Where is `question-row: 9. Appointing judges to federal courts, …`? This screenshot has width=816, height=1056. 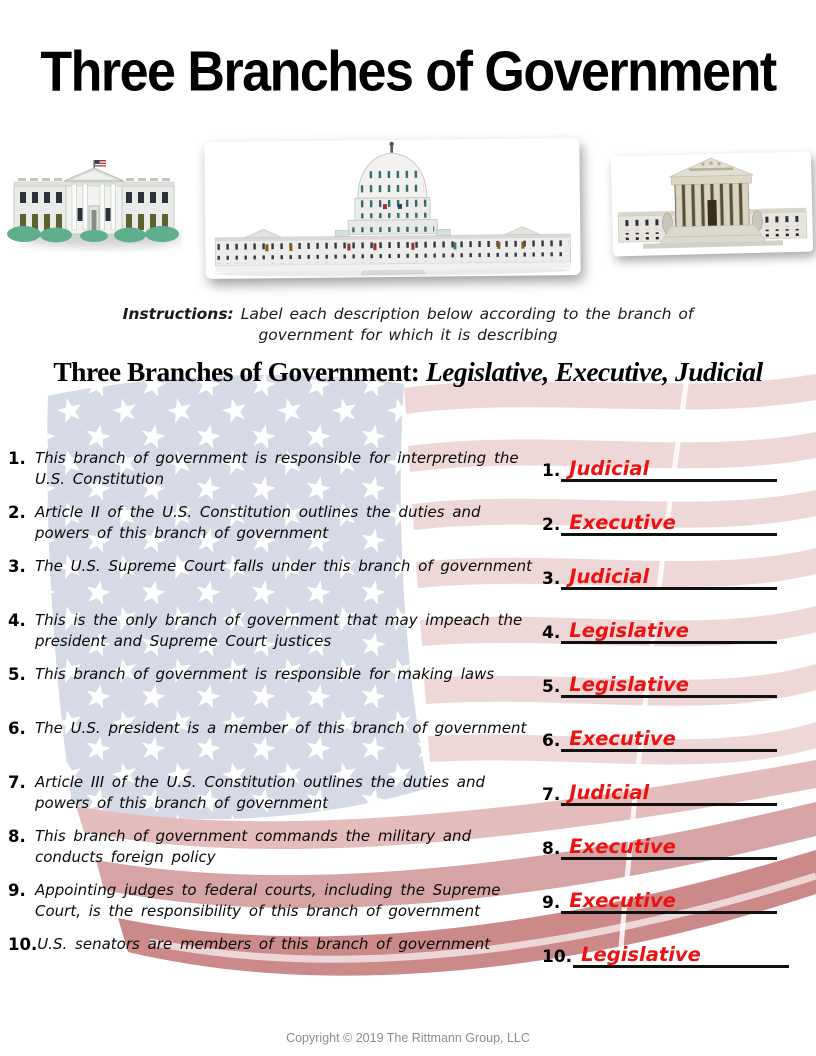 question-row: 9. Appointing judges to federal courts, … is located at coordinates (407, 905).